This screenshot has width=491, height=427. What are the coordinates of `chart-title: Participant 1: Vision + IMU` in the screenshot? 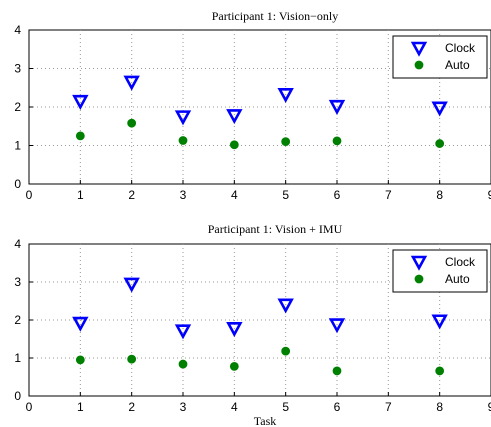 It's located at (275, 229).